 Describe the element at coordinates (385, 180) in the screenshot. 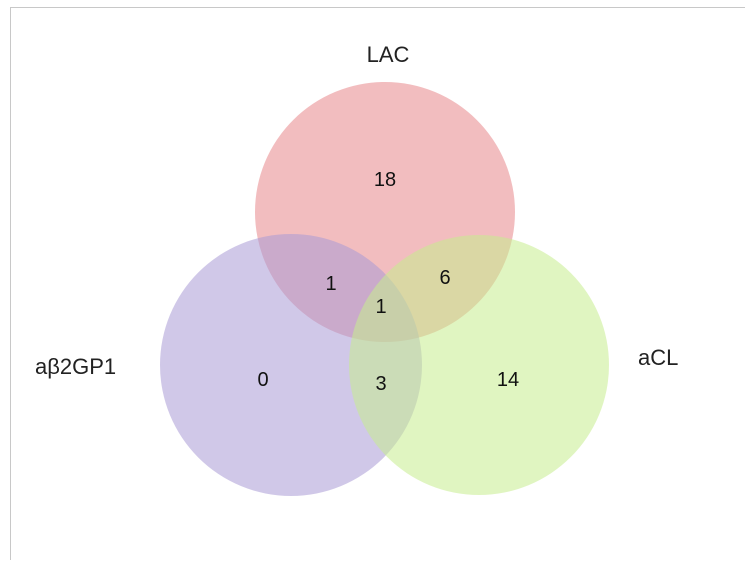

I see `count-lac-only: 18` at that location.